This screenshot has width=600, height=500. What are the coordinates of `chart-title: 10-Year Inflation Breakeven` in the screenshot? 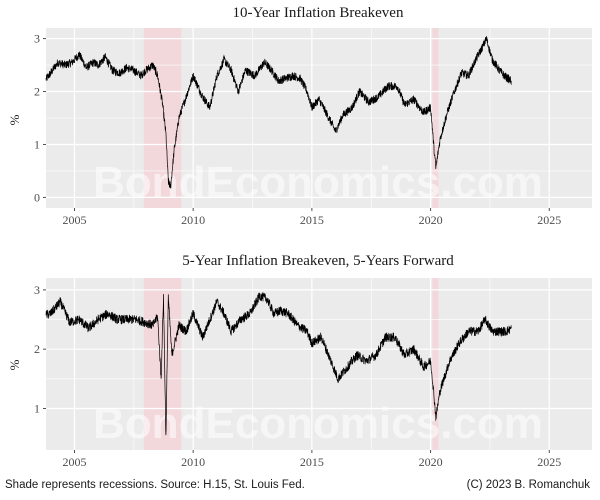 It's located at (318, 13).